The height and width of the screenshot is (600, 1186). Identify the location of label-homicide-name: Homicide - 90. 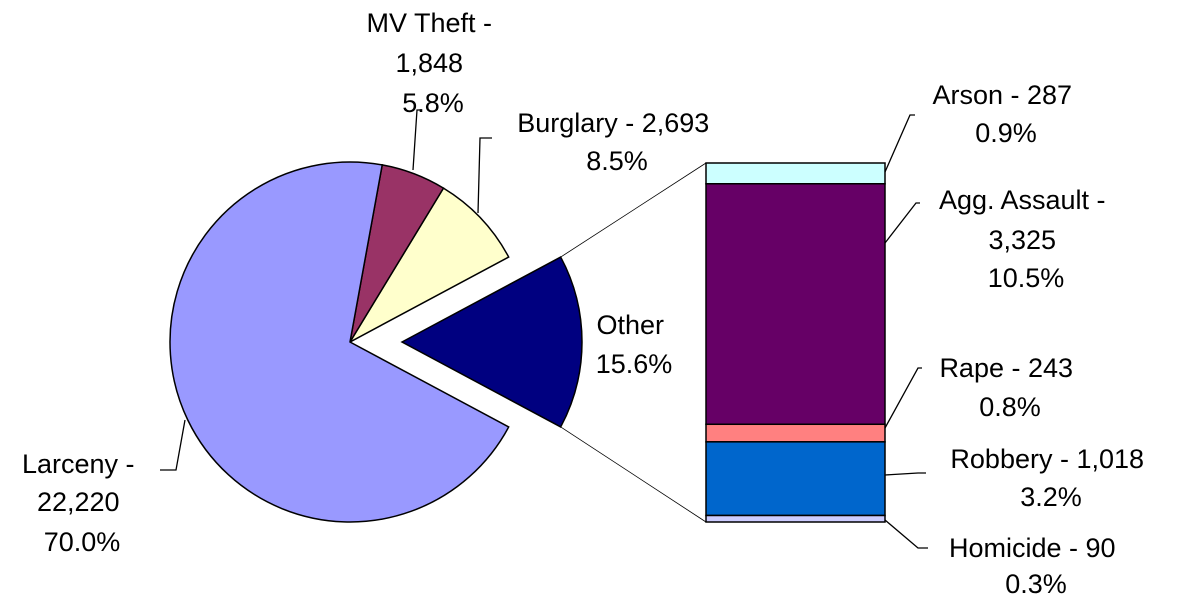
(1032, 548).